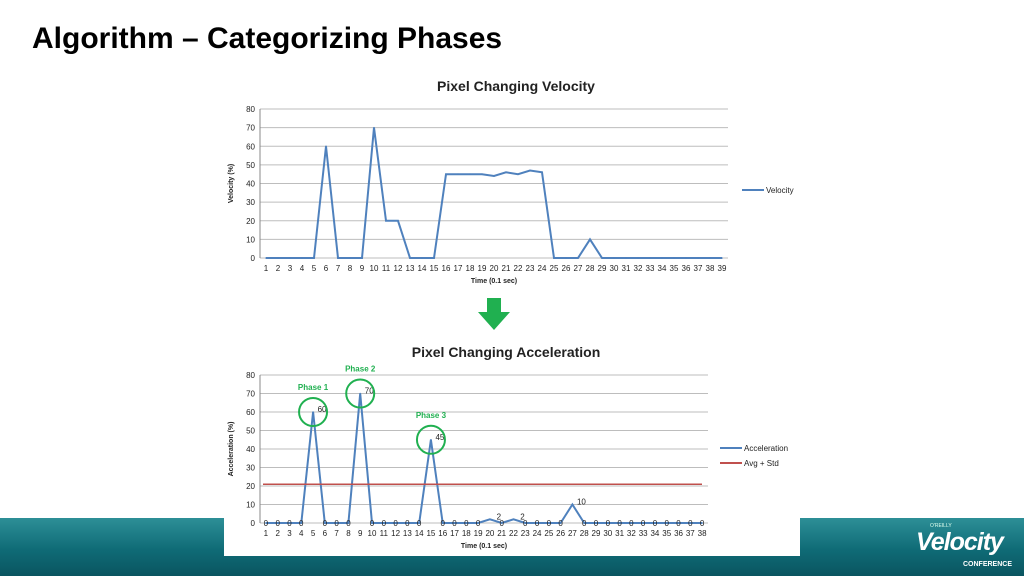 This screenshot has height=576, width=1024. What do you see at coordinates (560, 533) in the screenshot?
I see `acceleration-x-tick-label: 26` at bounding box center [560, 533].